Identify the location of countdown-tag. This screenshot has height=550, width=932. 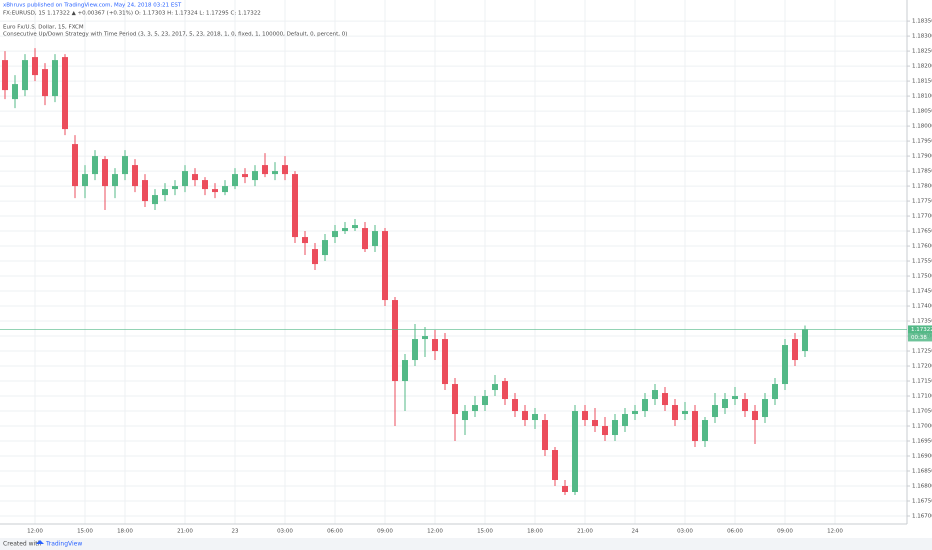
(920, 337).